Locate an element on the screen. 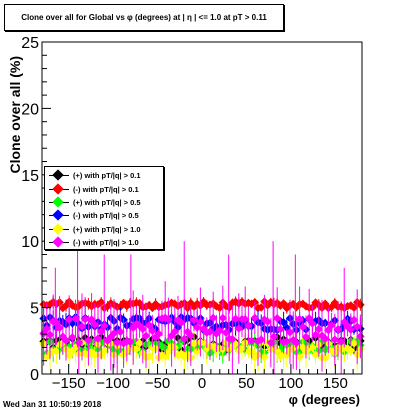 This screenshot has width=400, height=414. legend-entry: (+) with pT/|q| > 0.5 is located at coordinates (104, 202).